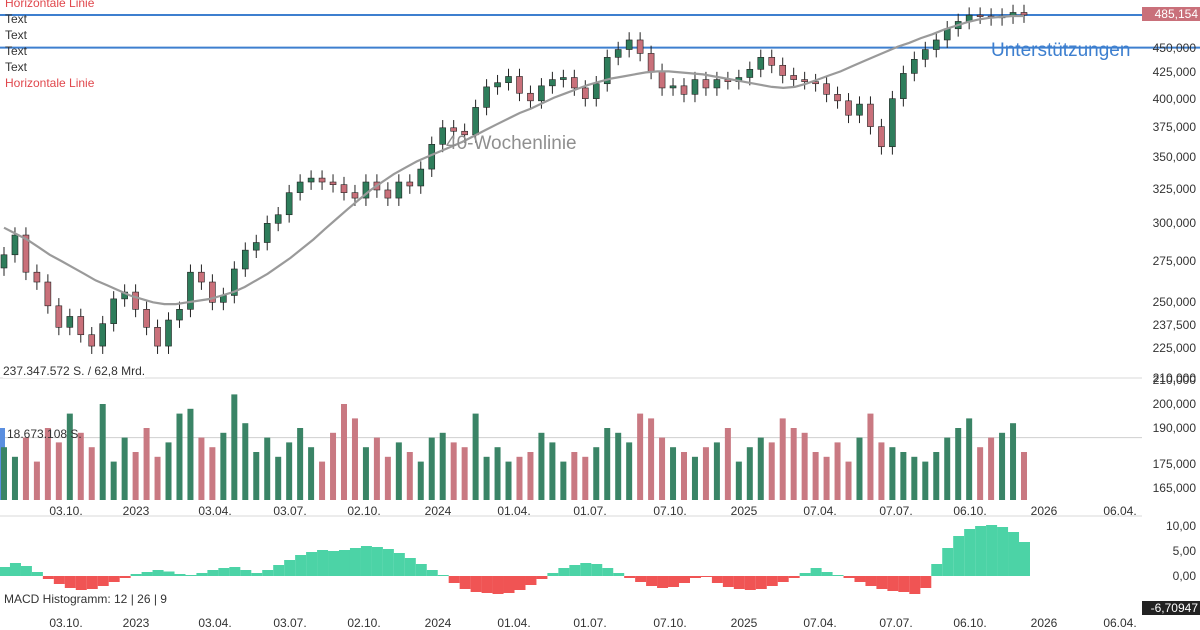  What do you see at coordinates (1180, 526) in the screenshot?
I see `macd-axis-tick-2: 10,00` at bounding box center [1180, 526].